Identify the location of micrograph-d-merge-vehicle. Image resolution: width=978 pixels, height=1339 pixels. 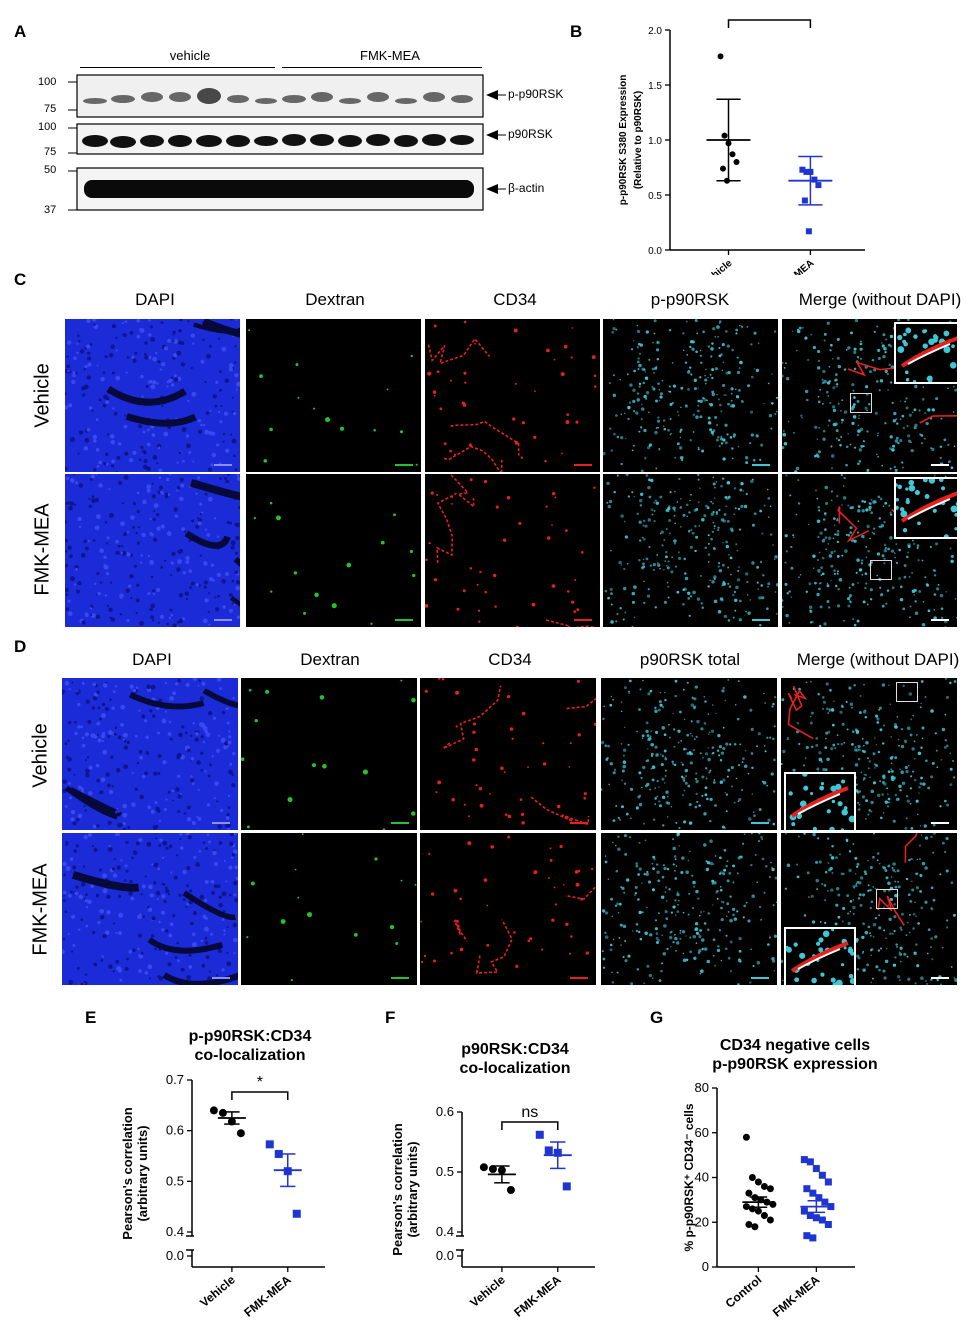
(869, 754).